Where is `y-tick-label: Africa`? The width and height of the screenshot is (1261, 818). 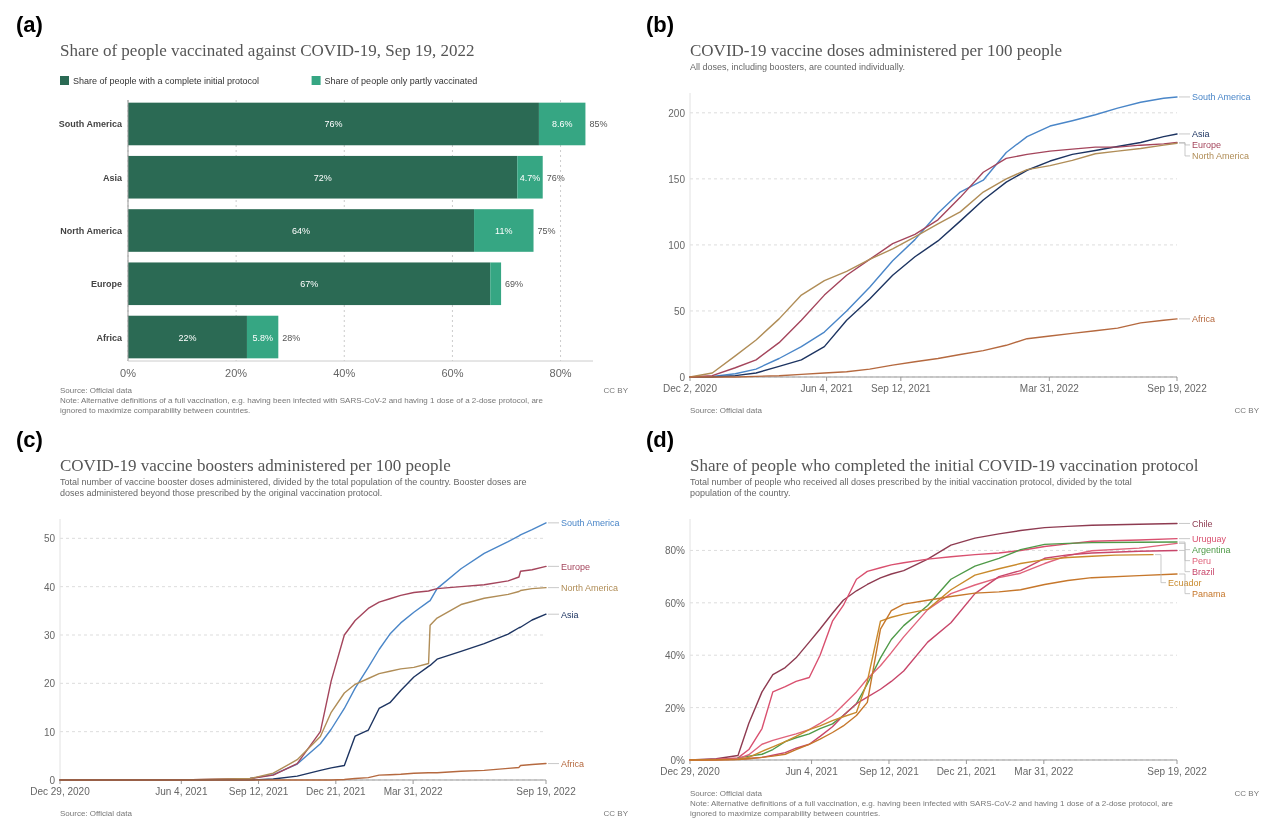
y-tick-label: Africa is located at coordinates (109, 337).